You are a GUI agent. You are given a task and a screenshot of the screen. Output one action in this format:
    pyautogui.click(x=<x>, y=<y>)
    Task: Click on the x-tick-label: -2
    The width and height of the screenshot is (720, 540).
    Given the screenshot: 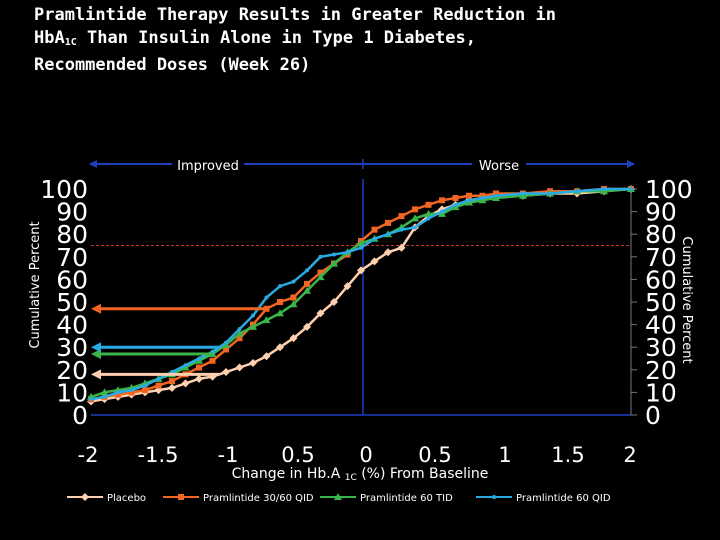 What is the action you would take?
    pyautogui.click(x=88, y=455)
    